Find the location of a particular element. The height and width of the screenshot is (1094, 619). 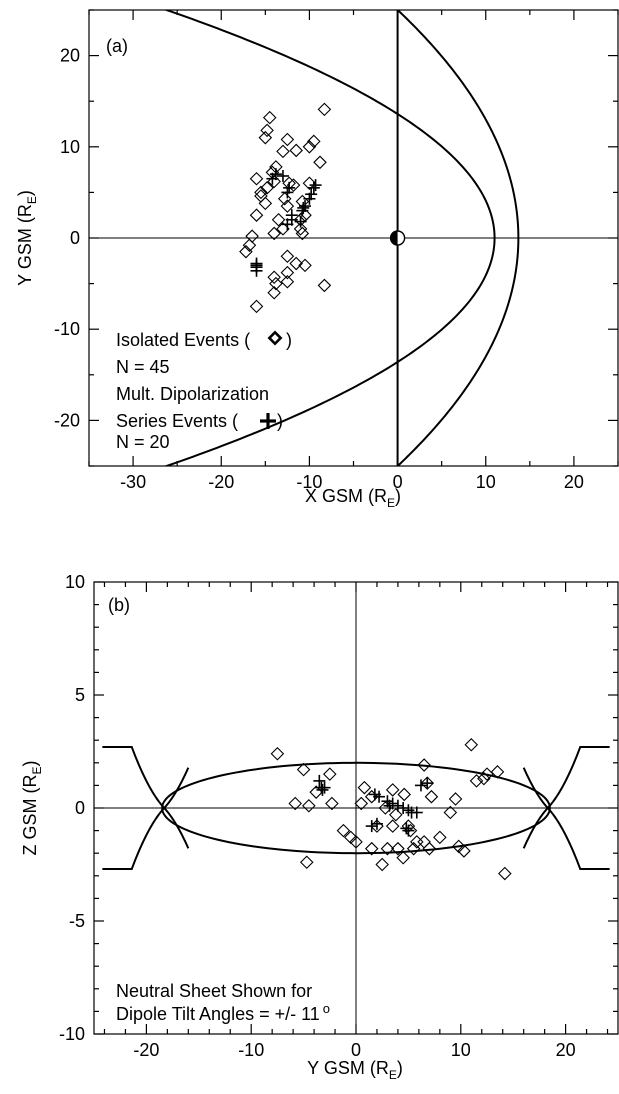

y-tick-label: 0 is located at coordinates (75, 238).